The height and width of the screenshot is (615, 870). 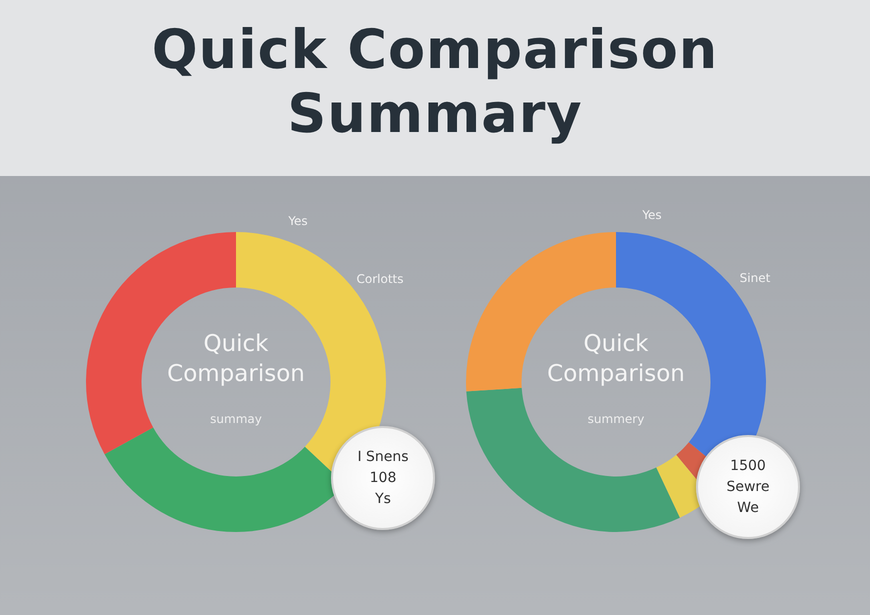 I want to click on text: summay, so click(x=236, y=419).